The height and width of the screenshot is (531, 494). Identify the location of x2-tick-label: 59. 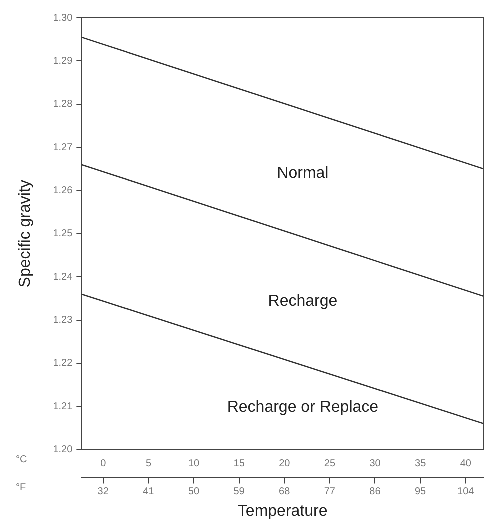
(240, 492).